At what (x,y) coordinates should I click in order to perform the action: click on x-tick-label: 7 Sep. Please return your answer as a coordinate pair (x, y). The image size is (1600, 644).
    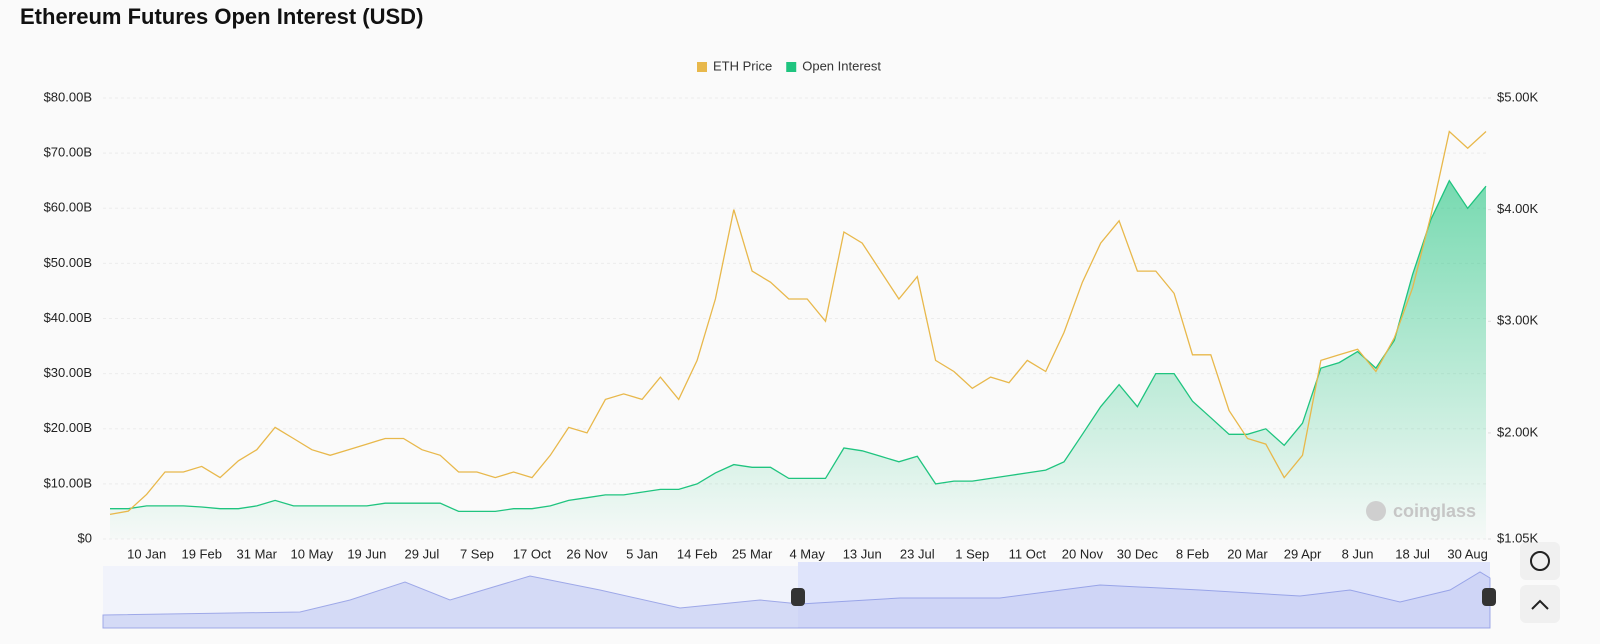
    Looking at the image, I should click on (477, 553).